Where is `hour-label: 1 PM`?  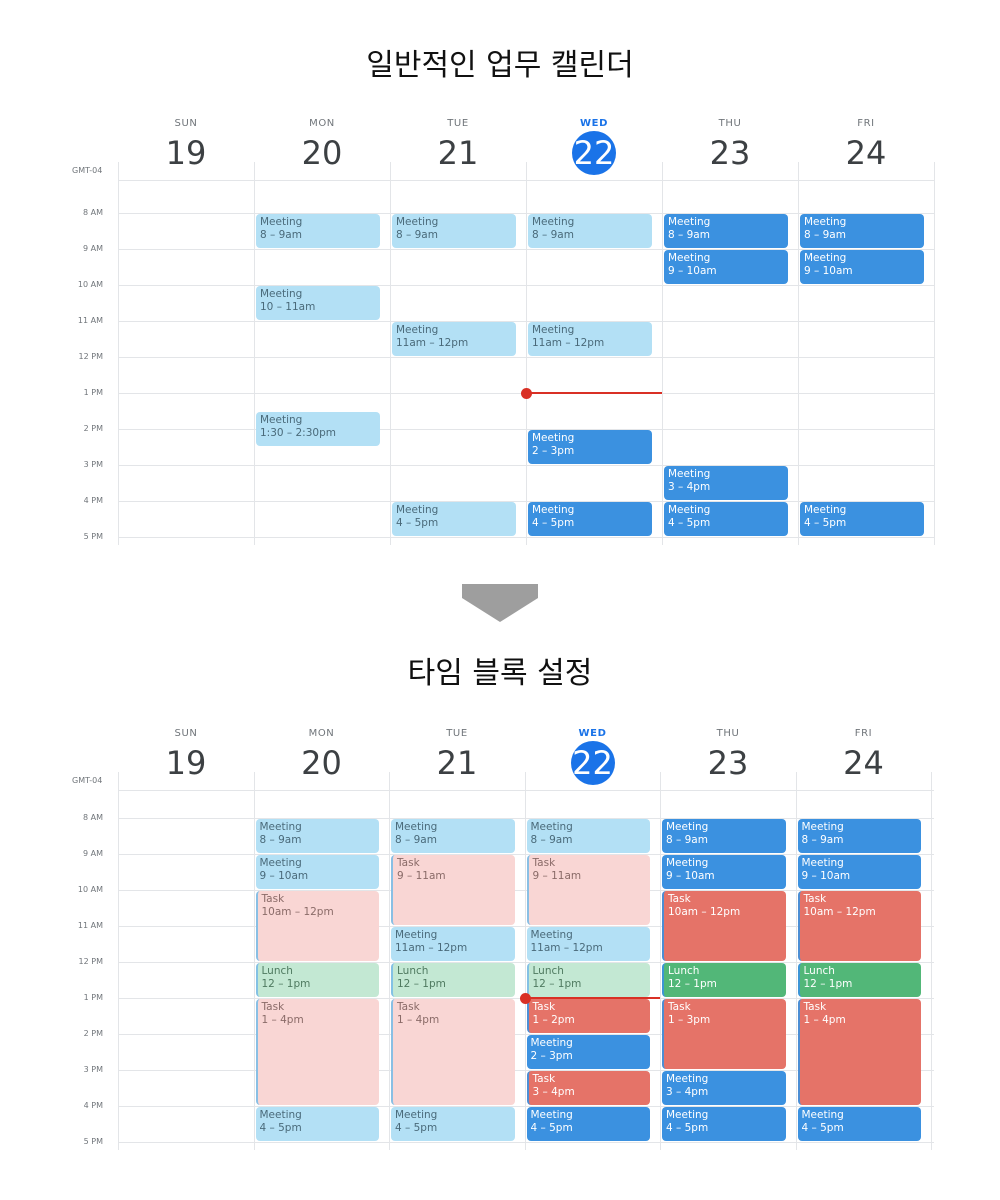
hour-label: 1 PM is located at coordinates (93, 997).